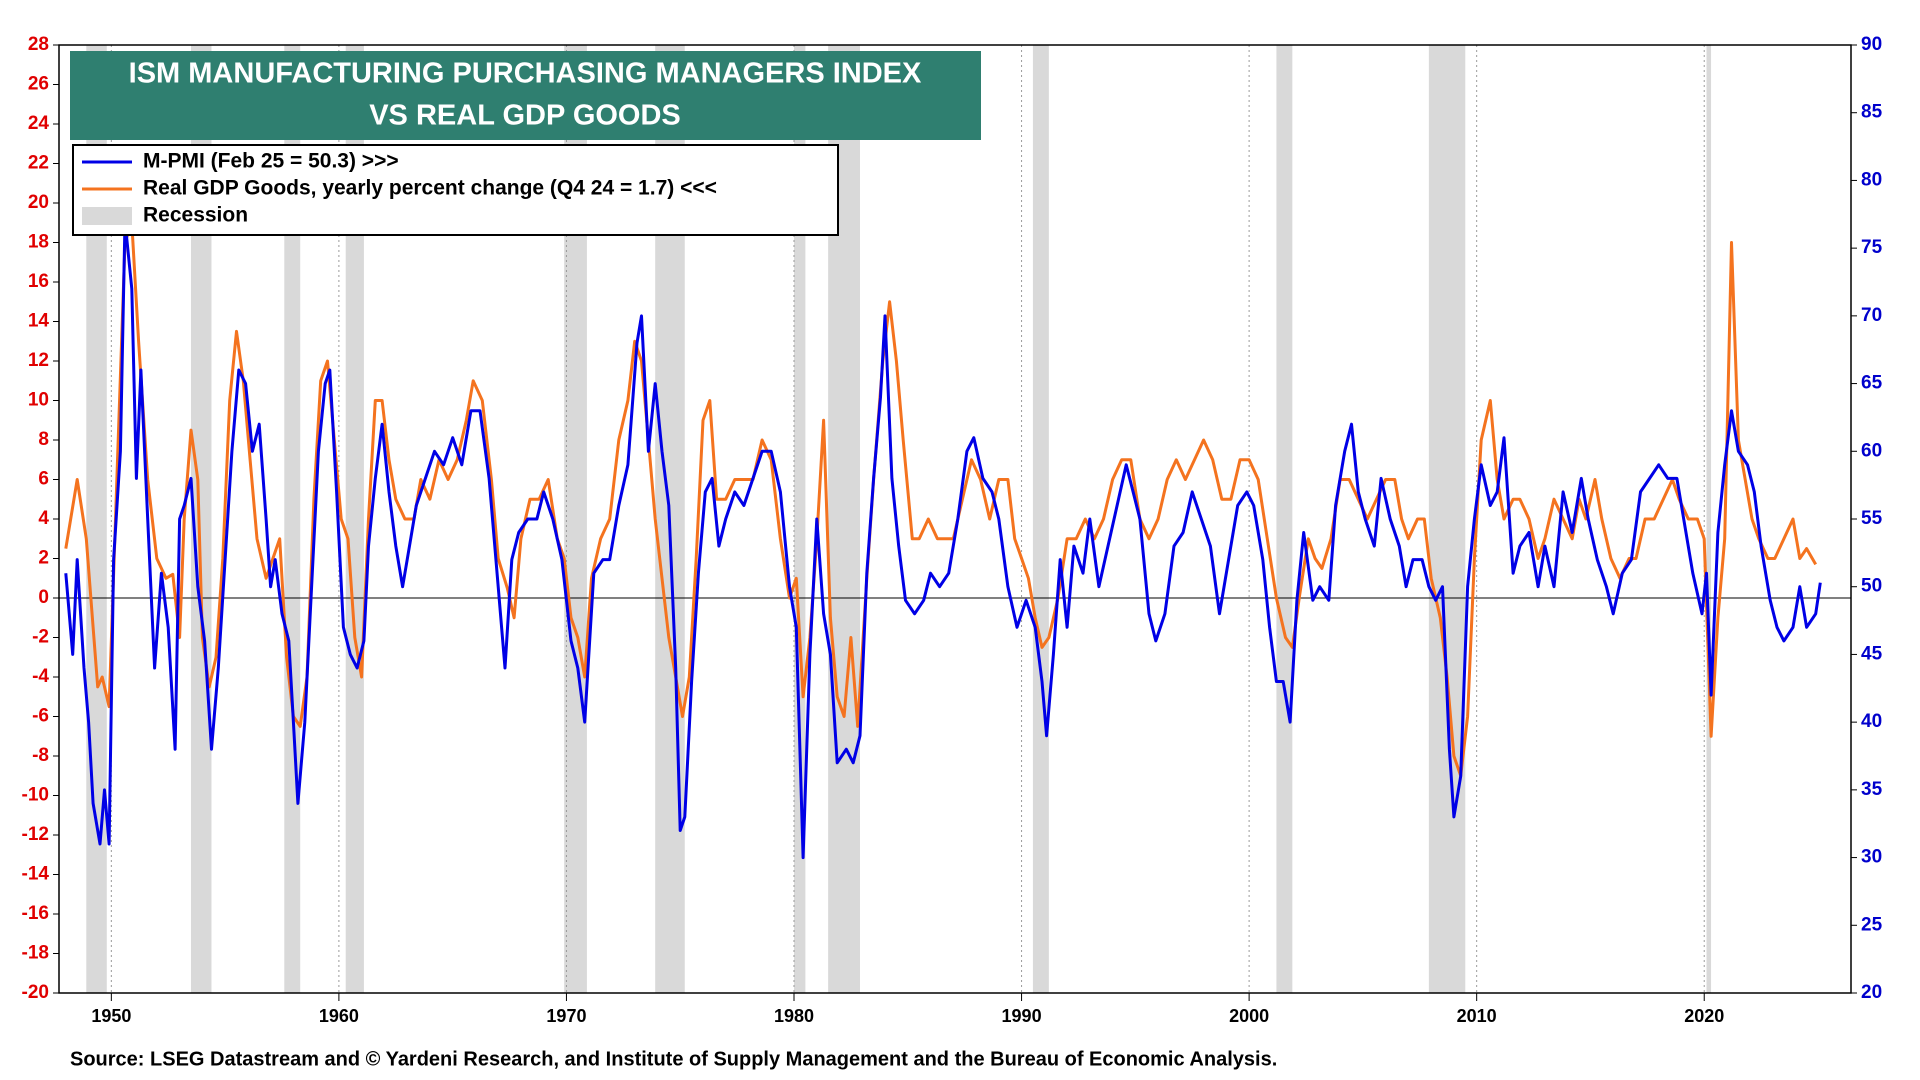  I want to click on y-tick-label: 18, so click(38, 242).